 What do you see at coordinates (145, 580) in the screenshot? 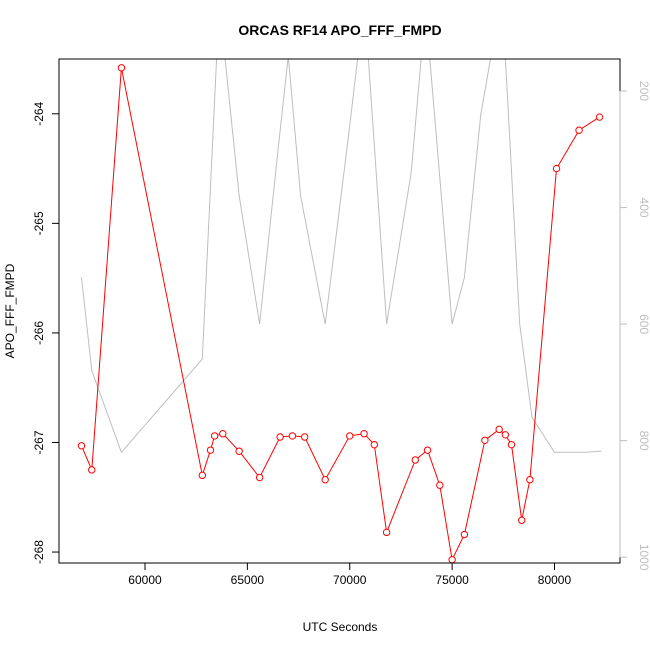
I see `x-tick-label: 60000` at bounding box center [145, 580].